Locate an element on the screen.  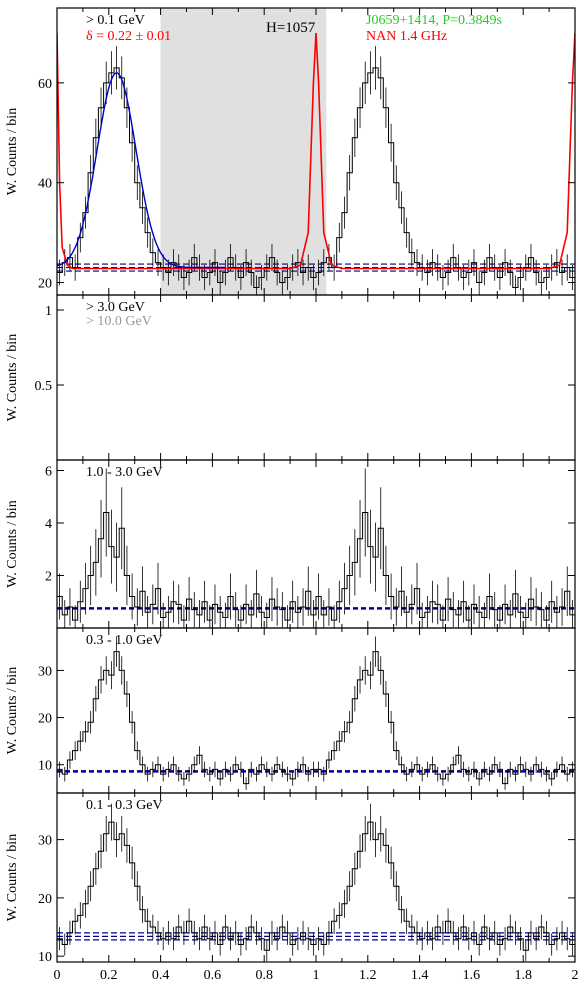
energy-label: > 0.1 GeV is located at coordinates (115, 20).